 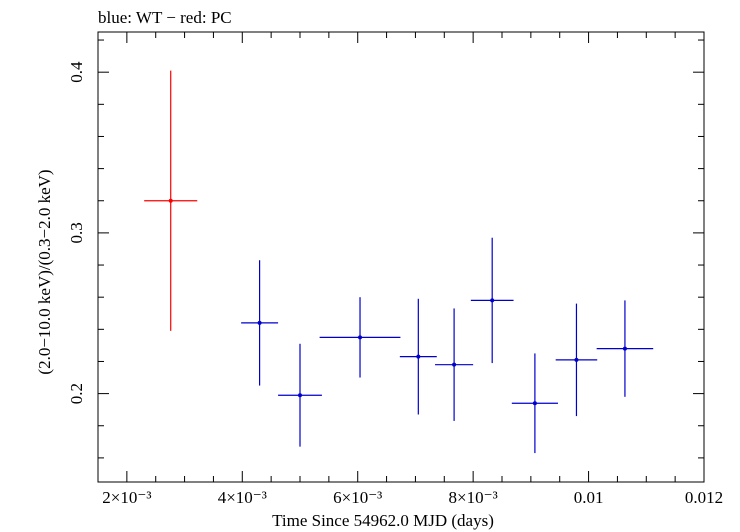 I want to click on x-tick-label: 0.012, so click(x=704, y=497).